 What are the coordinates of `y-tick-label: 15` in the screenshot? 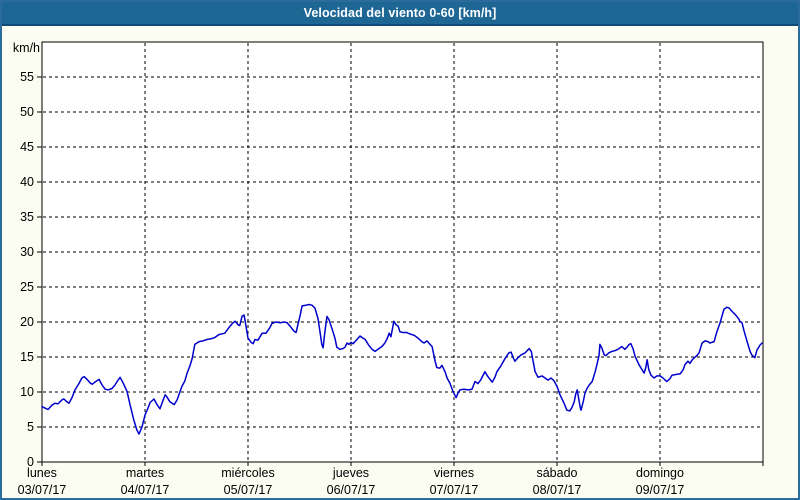 It's located at (27, 357).